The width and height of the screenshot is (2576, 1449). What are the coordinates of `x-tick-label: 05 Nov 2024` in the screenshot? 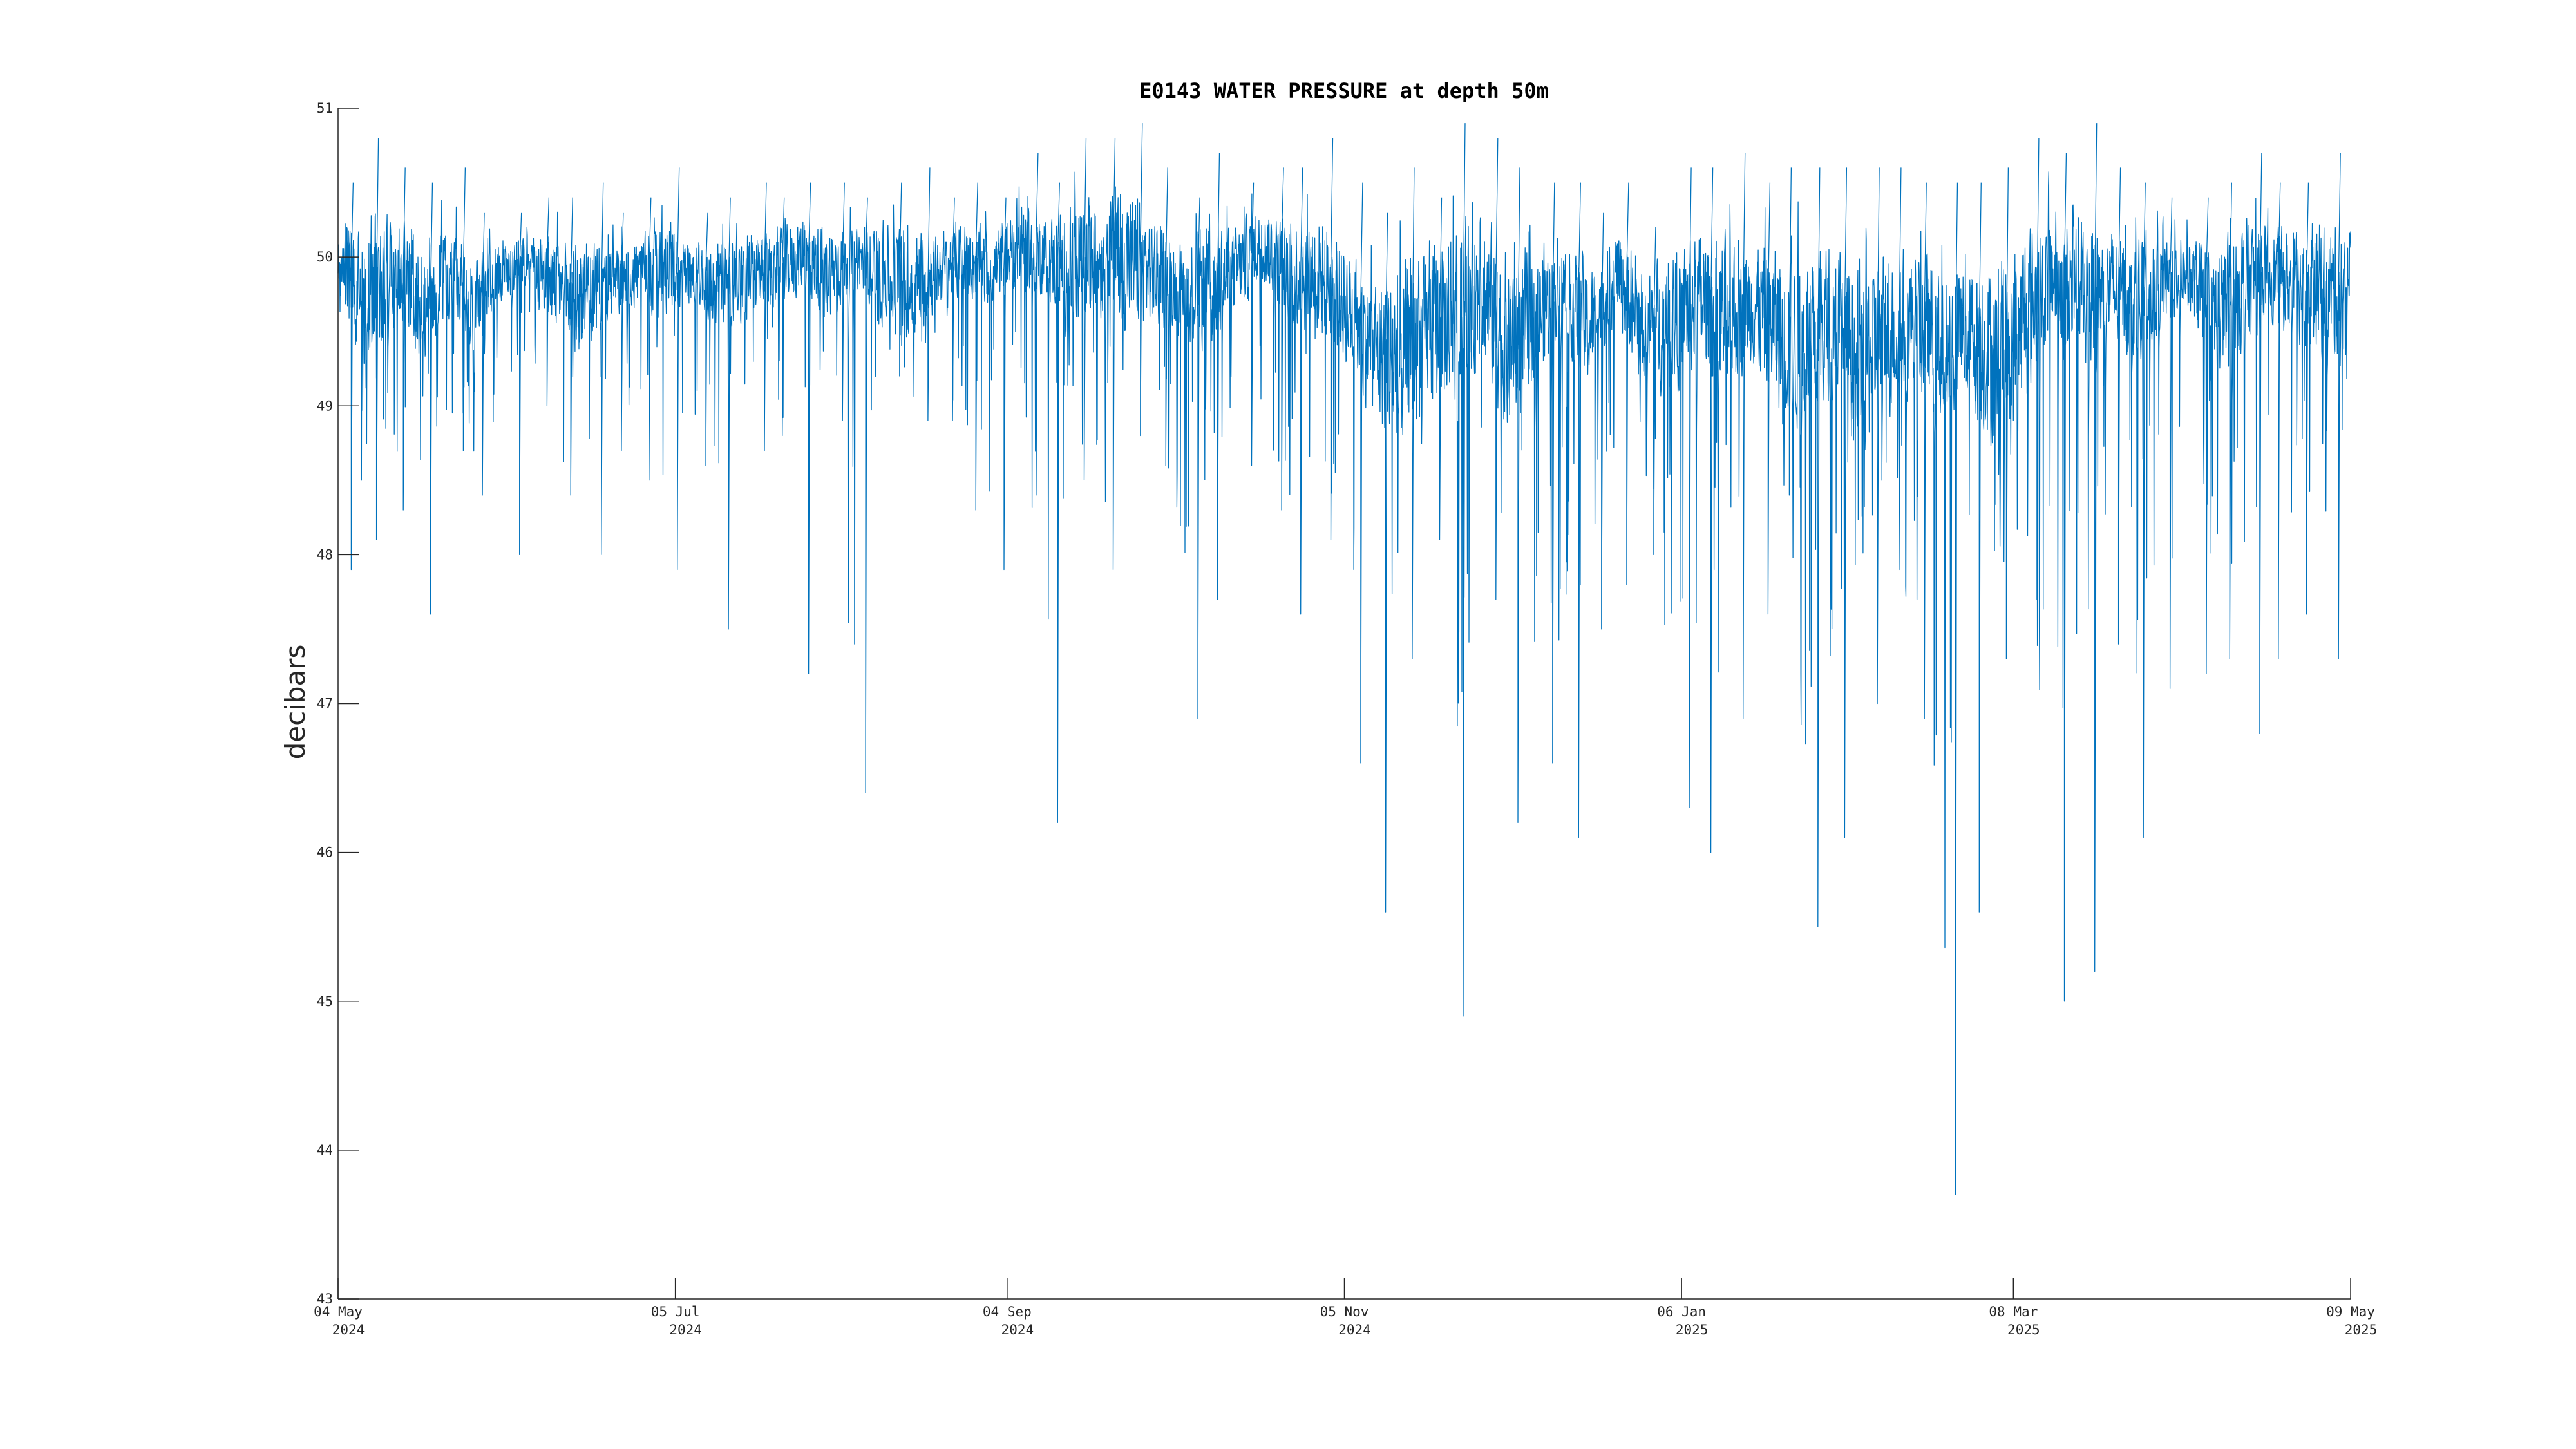 It's located at (1345, 1321).